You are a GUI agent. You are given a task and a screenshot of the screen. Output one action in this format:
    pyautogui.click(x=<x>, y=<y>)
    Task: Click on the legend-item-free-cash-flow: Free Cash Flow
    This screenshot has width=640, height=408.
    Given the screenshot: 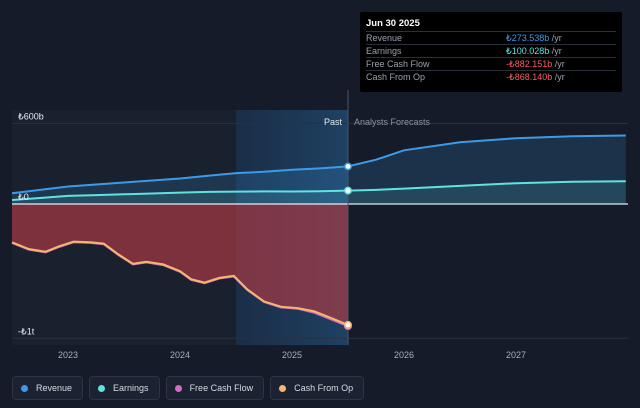 What is the action you would take?
    pyautogui.click(x=215, y=388)
    